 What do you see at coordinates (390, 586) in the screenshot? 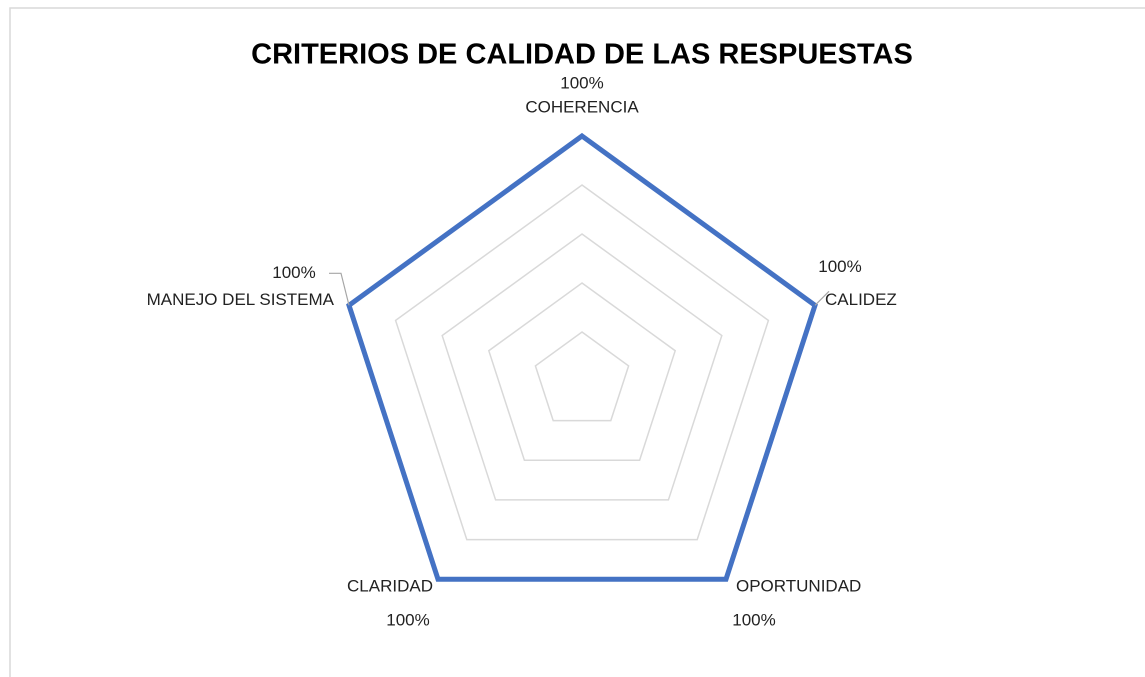
I see `category-label: CLARIDAD` at bounding box center [390, 586].